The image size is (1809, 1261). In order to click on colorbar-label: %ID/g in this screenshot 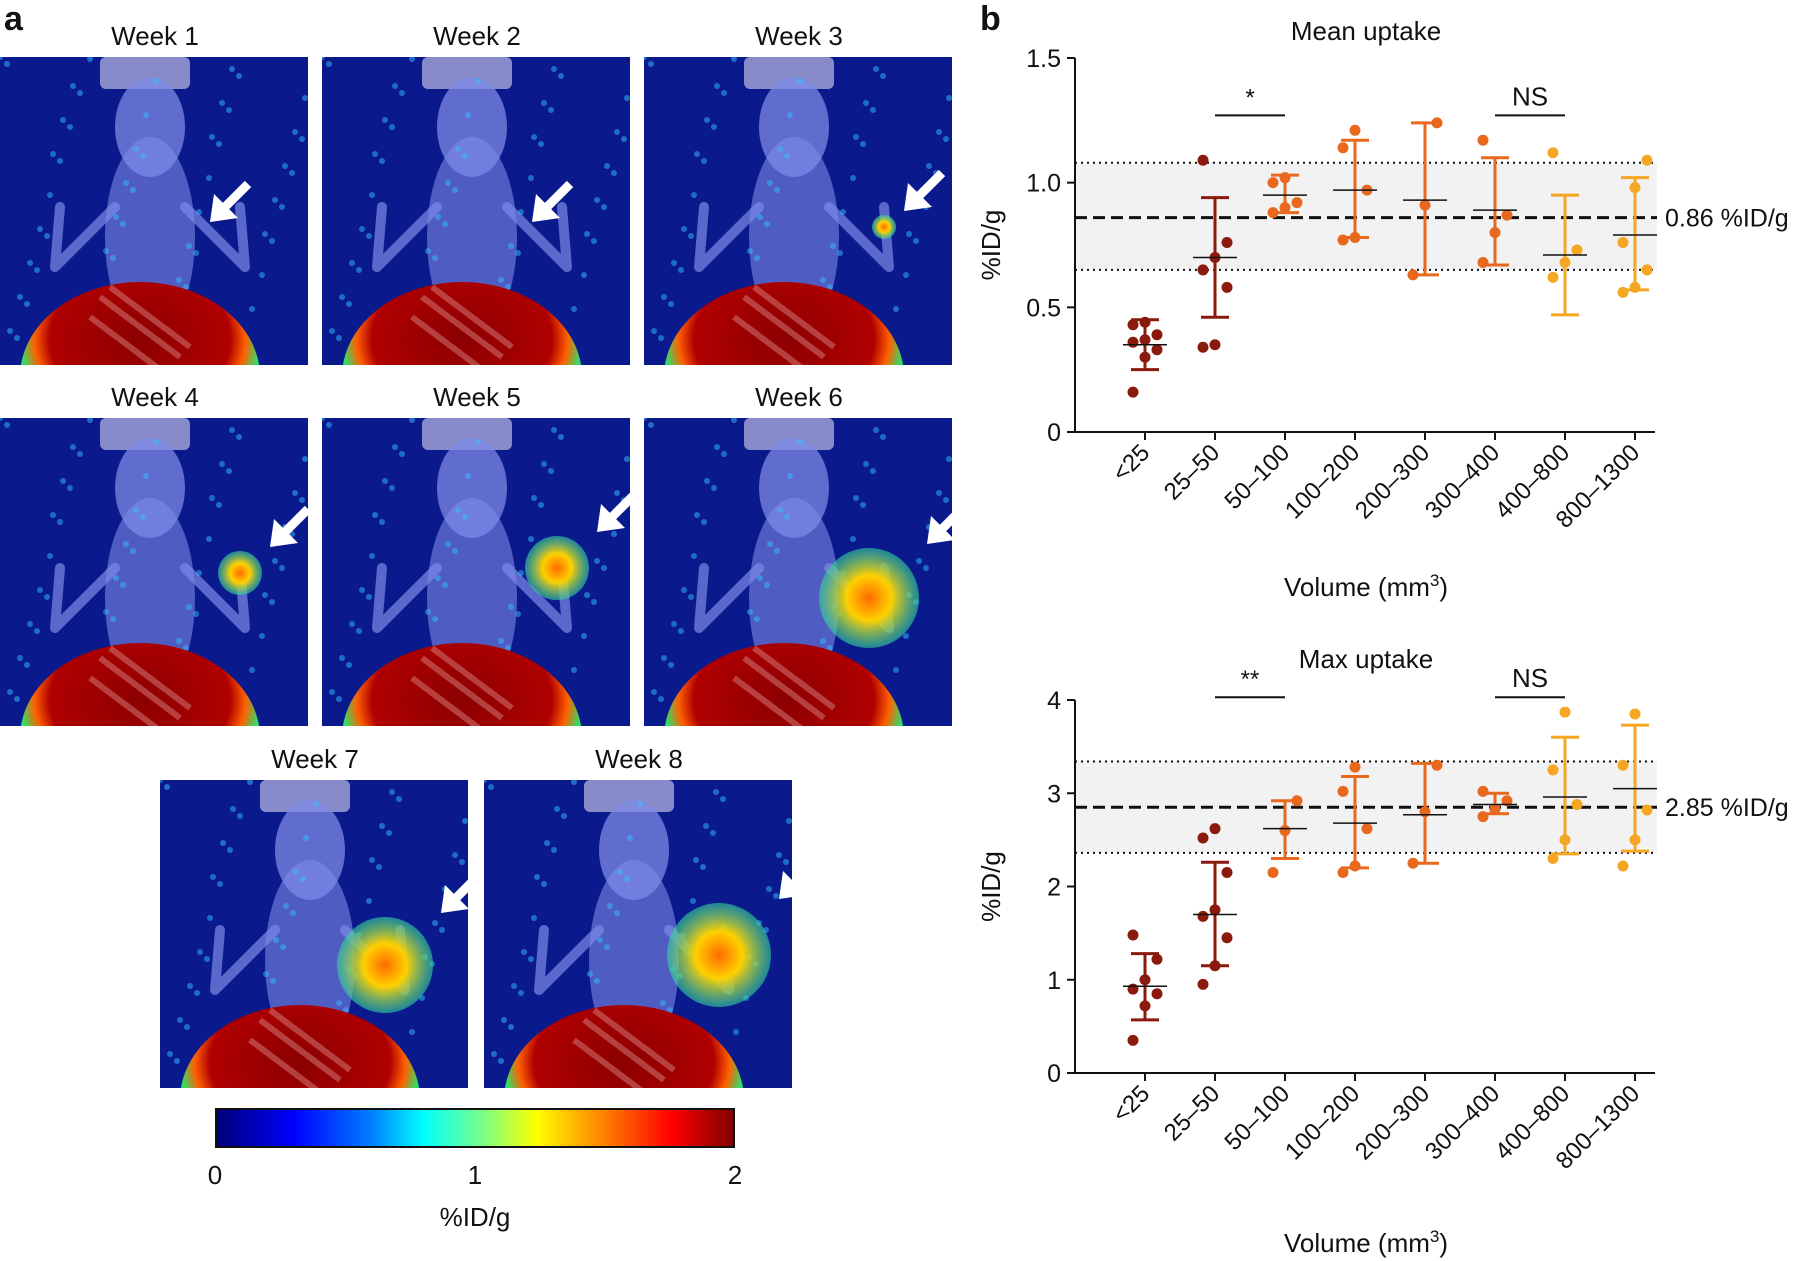, I will do `click(475, 1217)`.